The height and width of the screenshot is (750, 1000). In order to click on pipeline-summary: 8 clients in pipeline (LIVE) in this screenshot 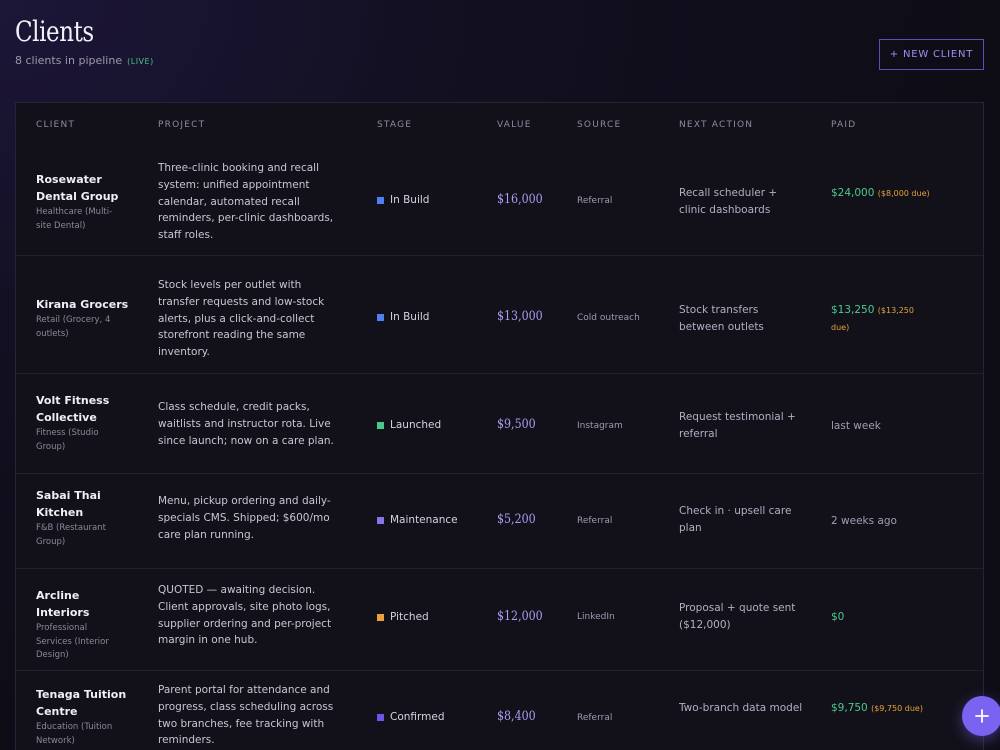, I will do `click(84, 60)`.